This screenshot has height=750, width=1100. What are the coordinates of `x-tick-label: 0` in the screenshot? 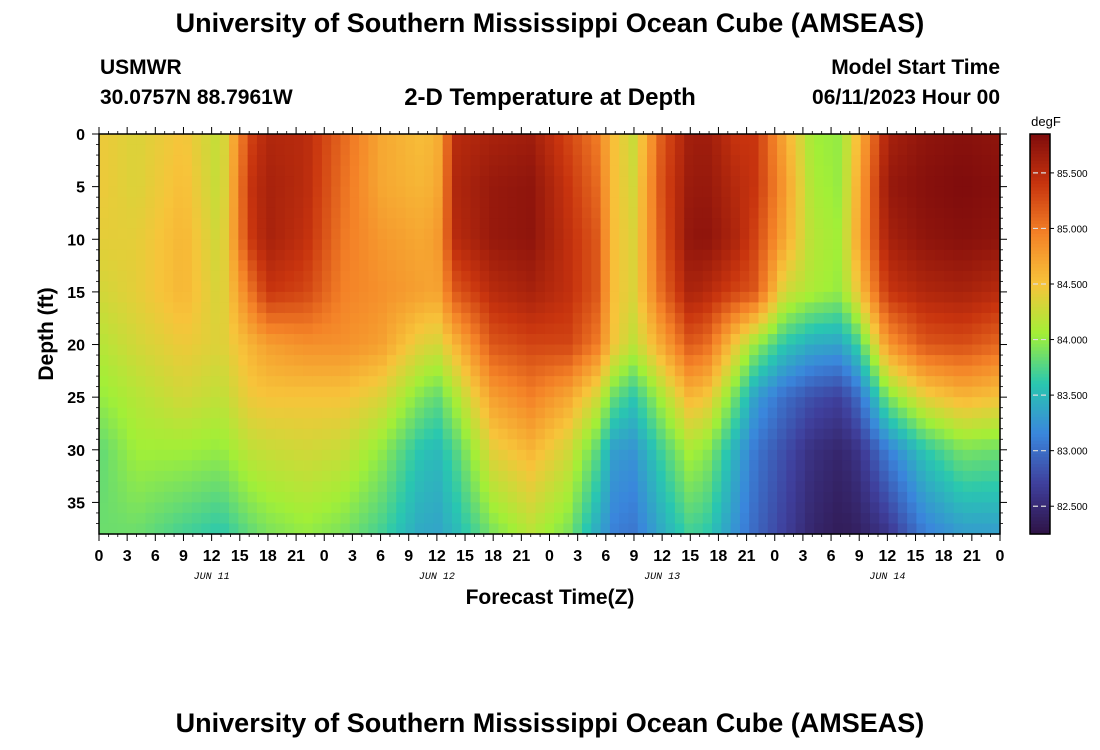 It's located at (324, 556).